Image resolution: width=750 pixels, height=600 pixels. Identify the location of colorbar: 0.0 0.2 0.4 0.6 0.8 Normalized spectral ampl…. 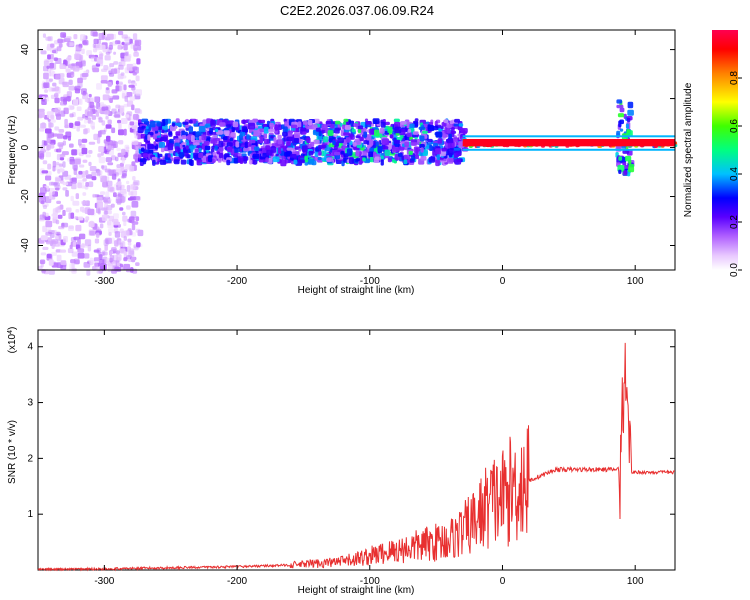
(712, 153).